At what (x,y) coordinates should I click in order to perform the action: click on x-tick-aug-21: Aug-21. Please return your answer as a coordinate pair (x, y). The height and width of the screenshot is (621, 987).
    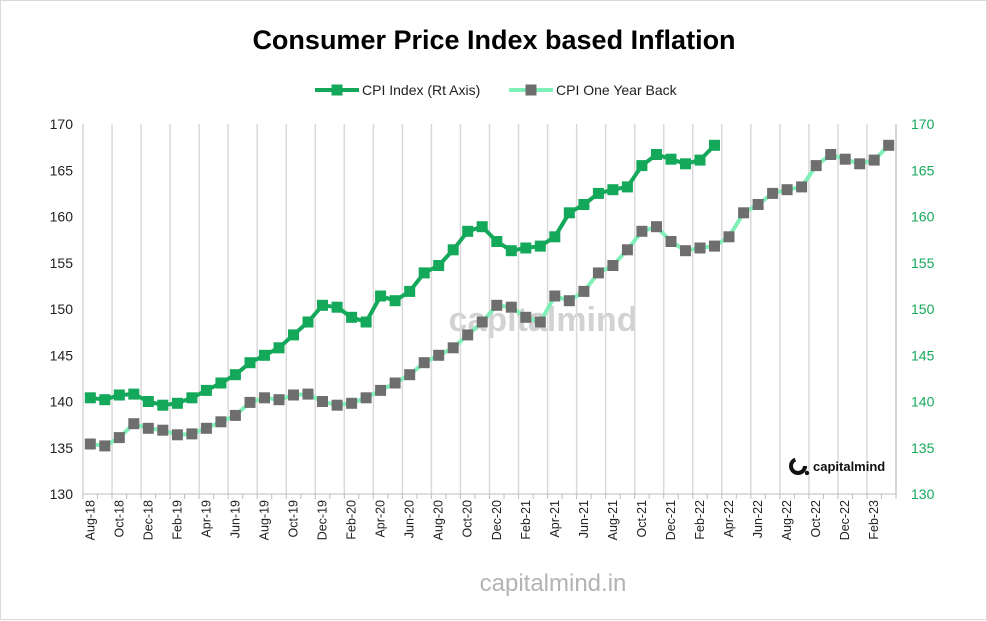
    Looking at the image, I should click on (613, 520).